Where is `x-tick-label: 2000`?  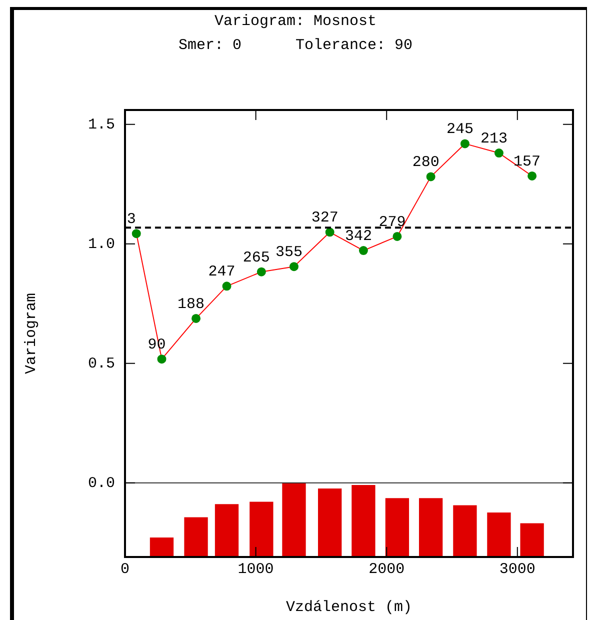
x-tick-label: 2000 is located at coordinates (386, 569).